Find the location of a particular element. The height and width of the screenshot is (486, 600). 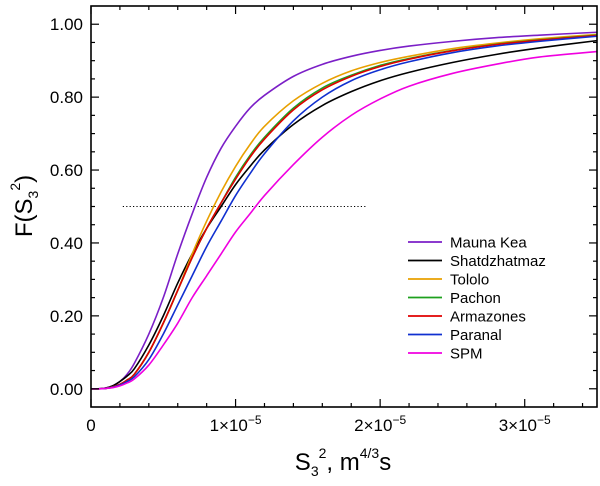

legend-label: SPM is located at coordinates (466, 354).